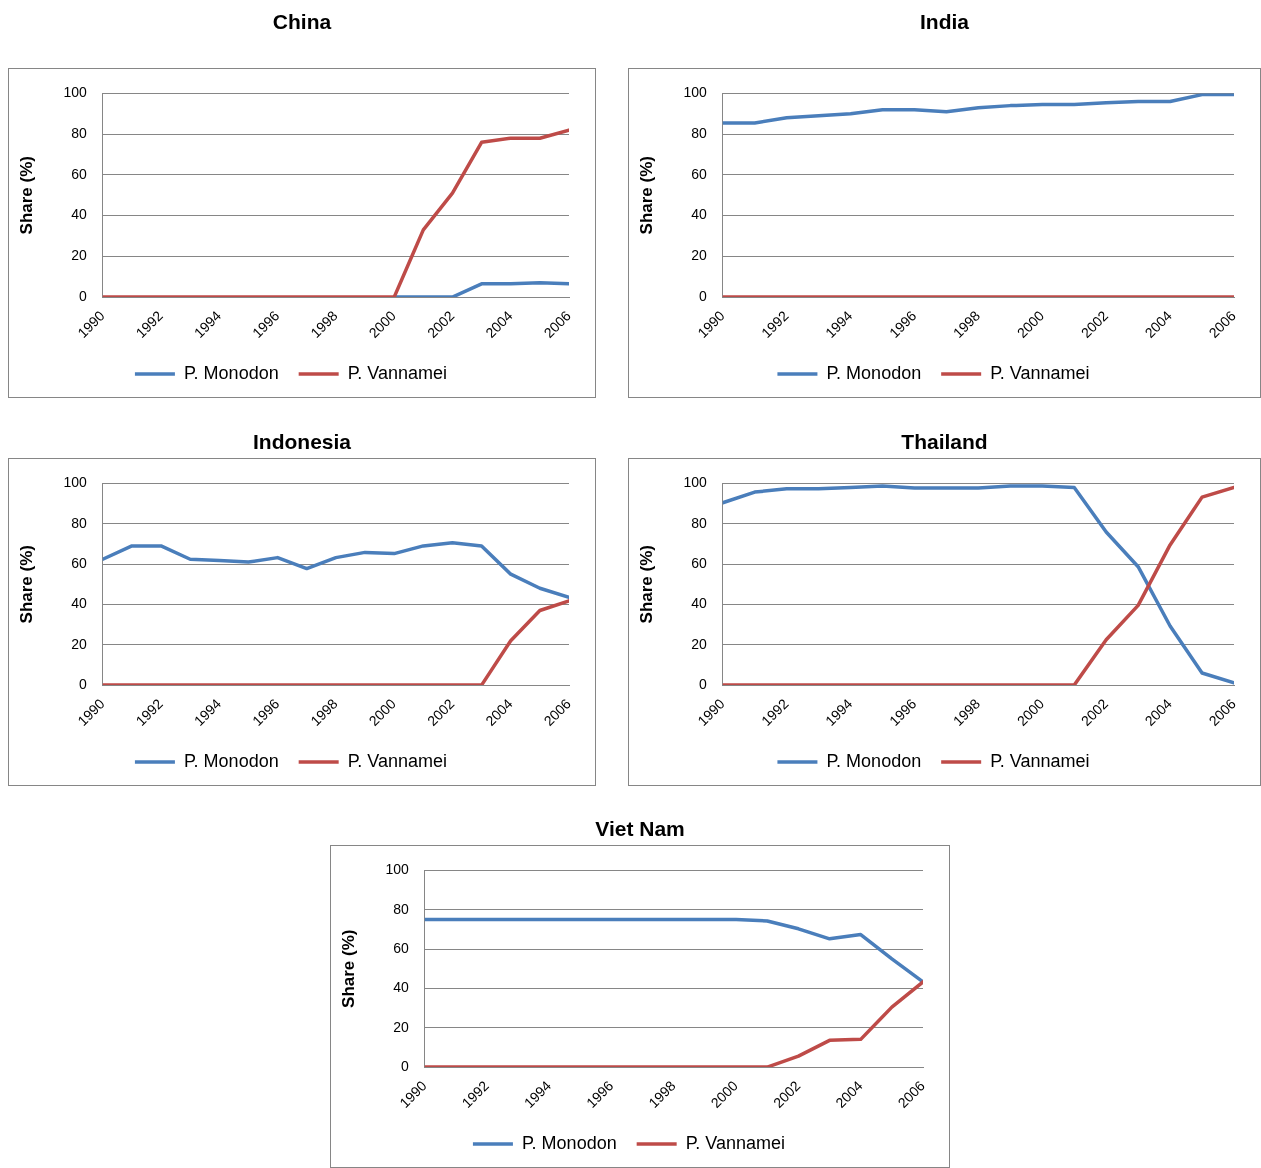  What do you see at coordinates (640, 829) in the screenshot?
I see `chart-title: Viet Nam` at bounding box center [640, 829].